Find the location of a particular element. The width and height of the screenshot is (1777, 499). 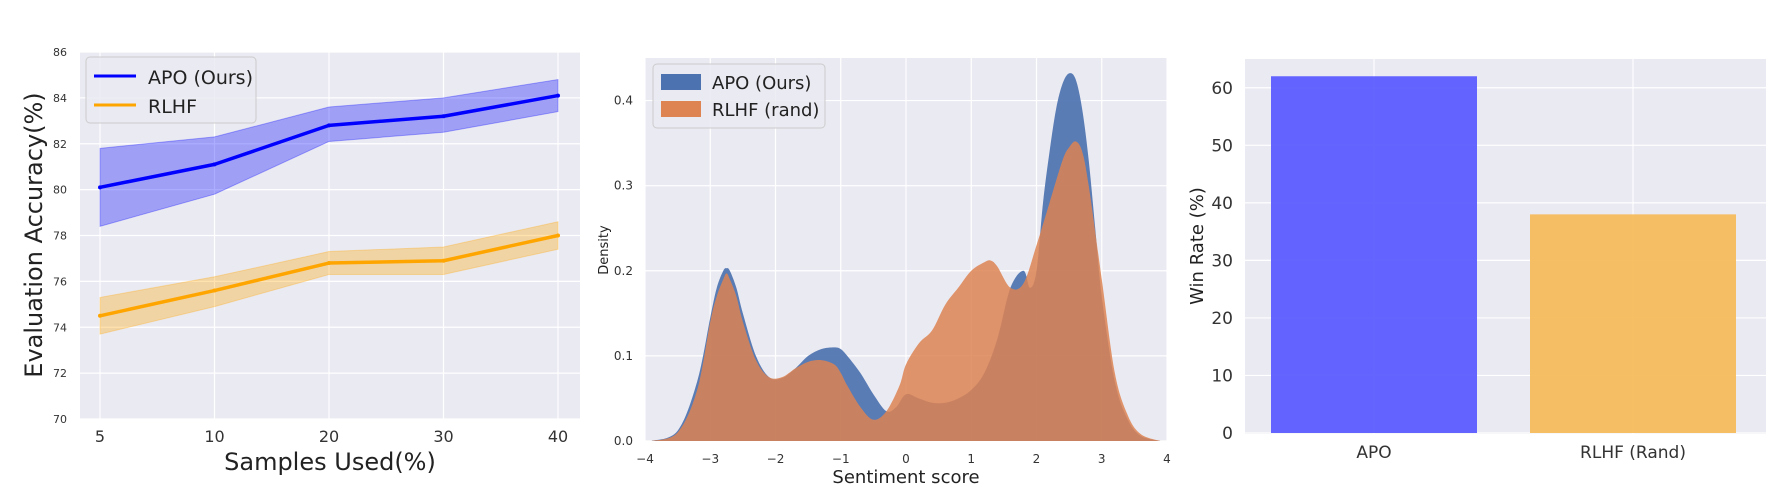

chart2-x-tick-label: −4 is located at coordinates (645, 459).